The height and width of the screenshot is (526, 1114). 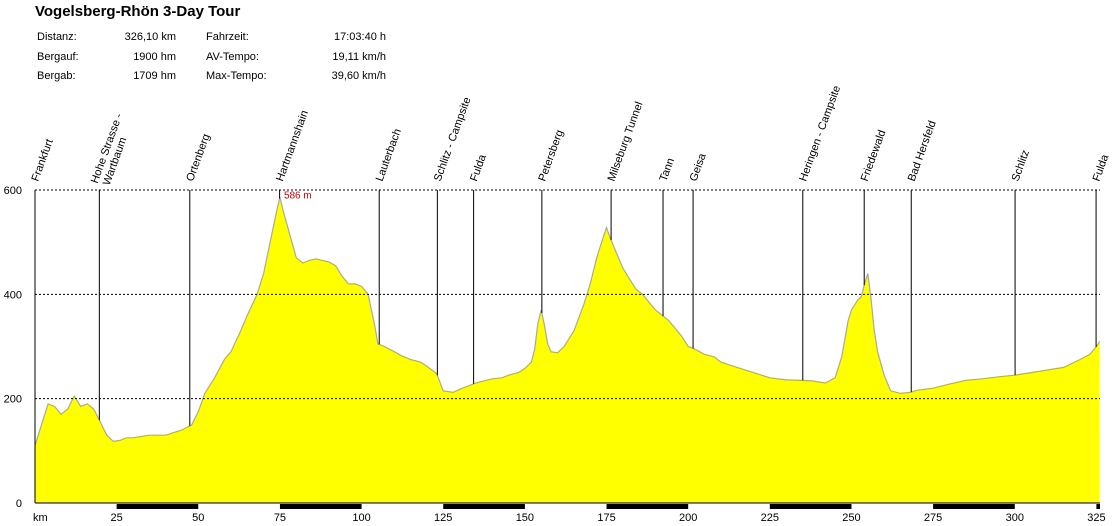 I want to click on y-tick-label: 600, so click(x=13, y=191).